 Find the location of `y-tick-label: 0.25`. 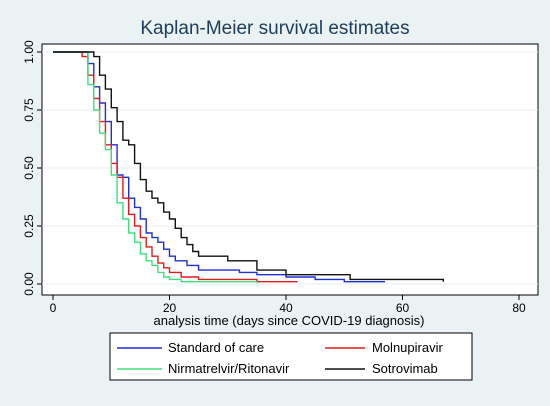

y-tick-label: 0.25 is located at coordinates (29, 226).